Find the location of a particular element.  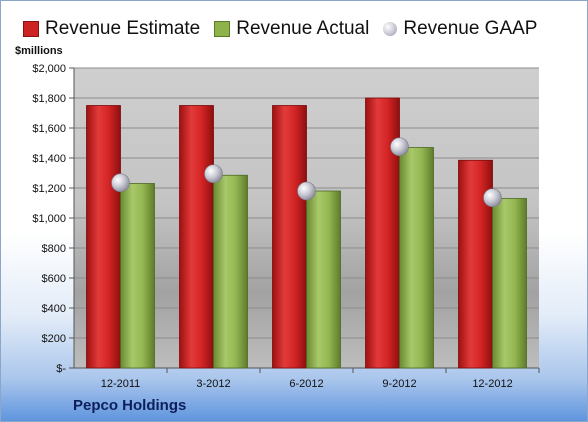

x-tick-label-9-2012: 9-2012 is located at coordinates (399, 384).